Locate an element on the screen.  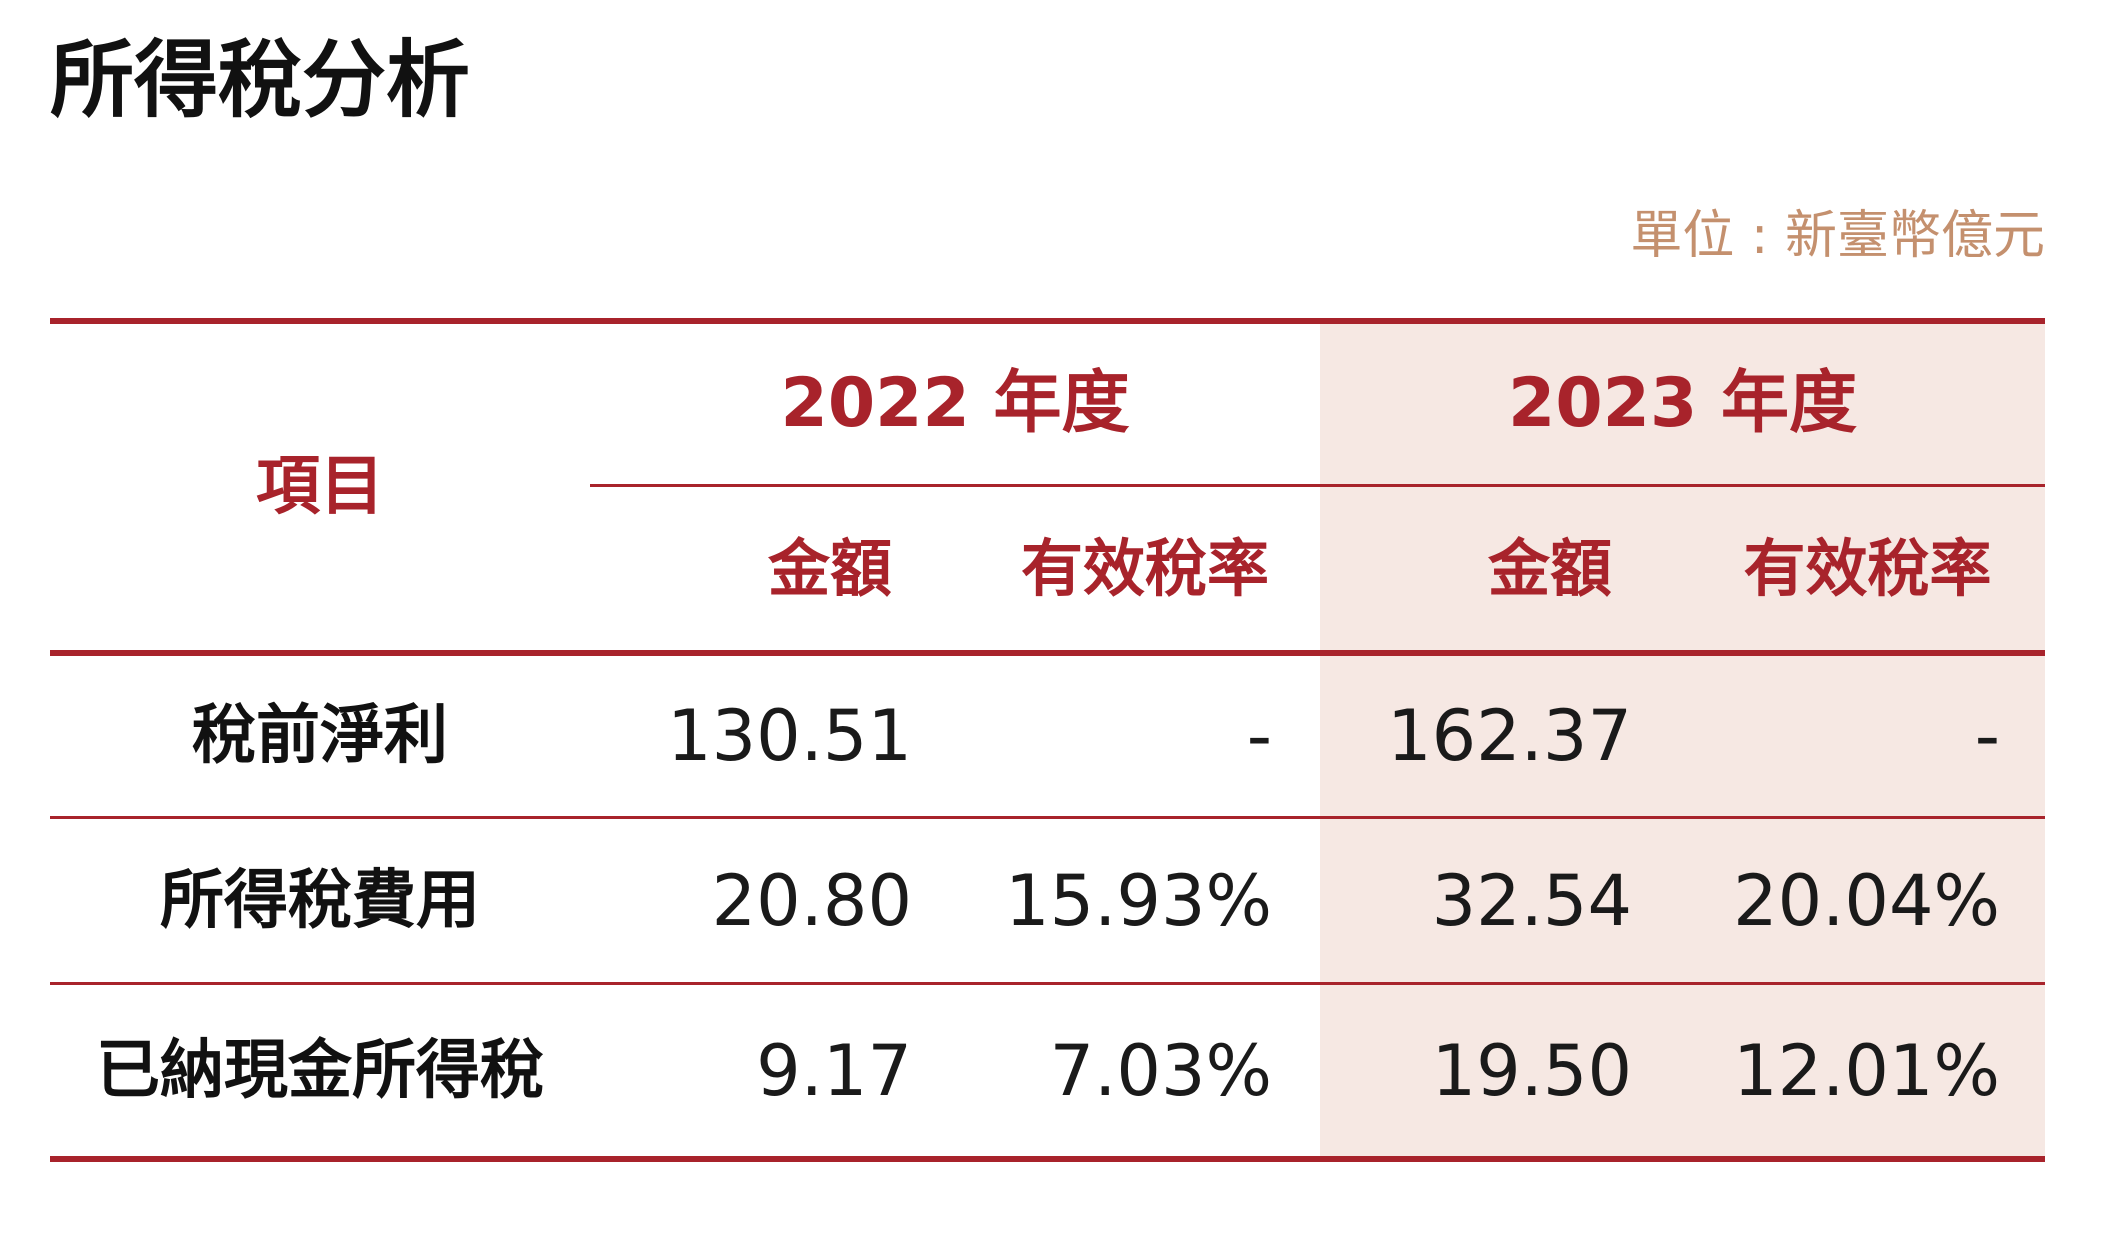
row-label-pretax-income: 稅前淨利 is located at coordinates (320, 736).